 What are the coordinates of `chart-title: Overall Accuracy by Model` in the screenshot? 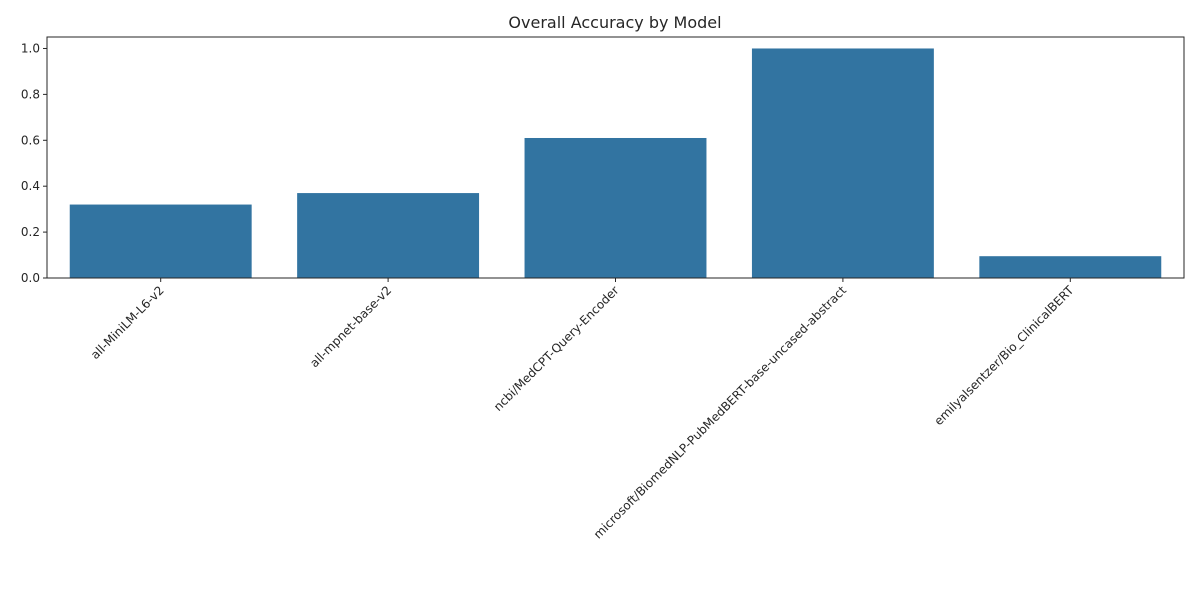 It's located at (614, 22).